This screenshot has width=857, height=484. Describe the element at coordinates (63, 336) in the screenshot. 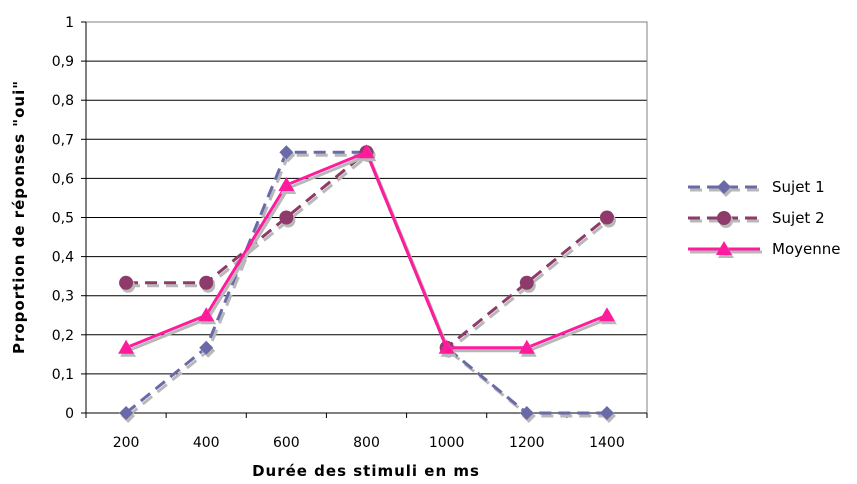

I see `y-tick-label: 0,2` at that location.